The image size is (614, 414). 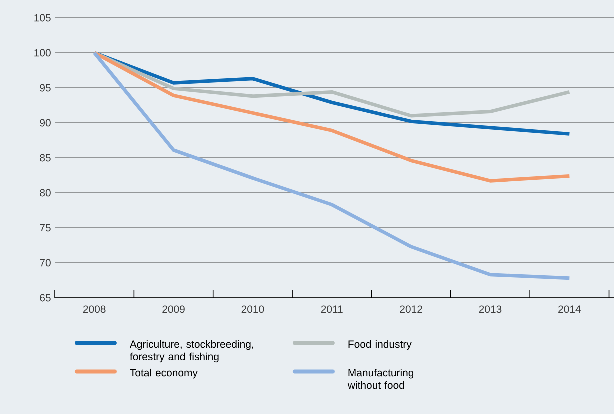 What do you see at coordinates (173, 310) in the screenshot?
I see `x-tick-label: 2009` at bounding box center [173, 310].